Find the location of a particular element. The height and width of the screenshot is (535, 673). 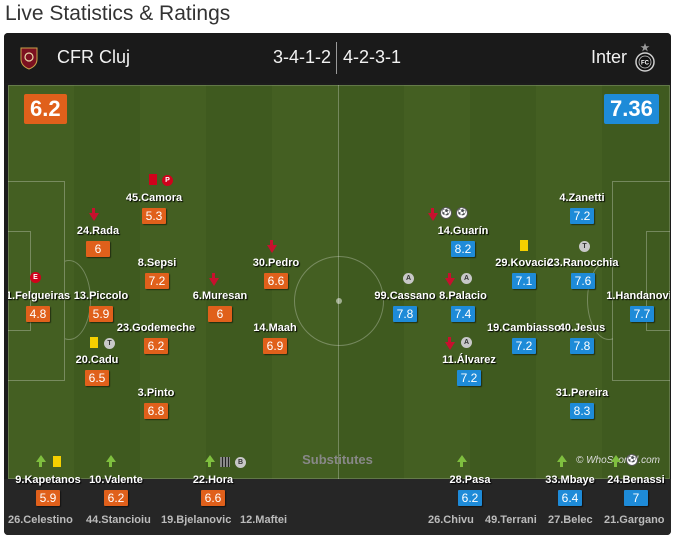

unused-sub-bjelanovic: 19.Bjelanovic is located at coordinates (196, 520).